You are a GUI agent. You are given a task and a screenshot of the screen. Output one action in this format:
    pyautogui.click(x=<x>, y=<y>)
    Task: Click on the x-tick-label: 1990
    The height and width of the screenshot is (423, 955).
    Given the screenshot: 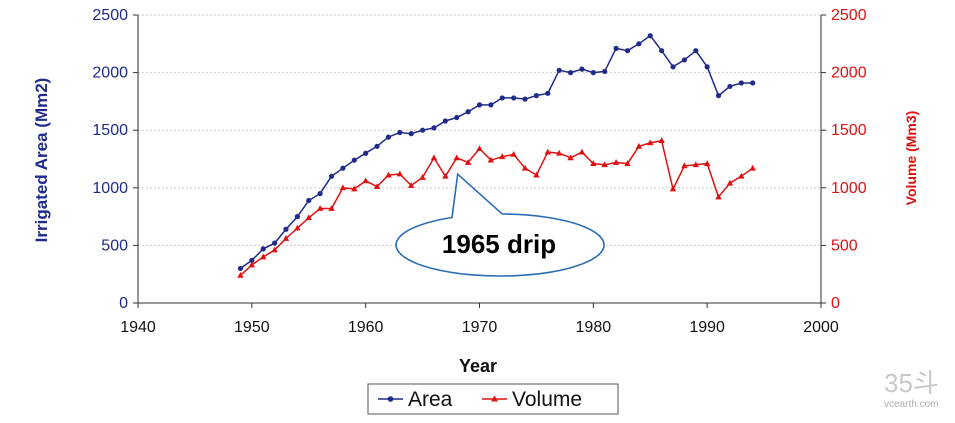 What is the action you would take?
    pyautogui.click(x=707, y=327)
    